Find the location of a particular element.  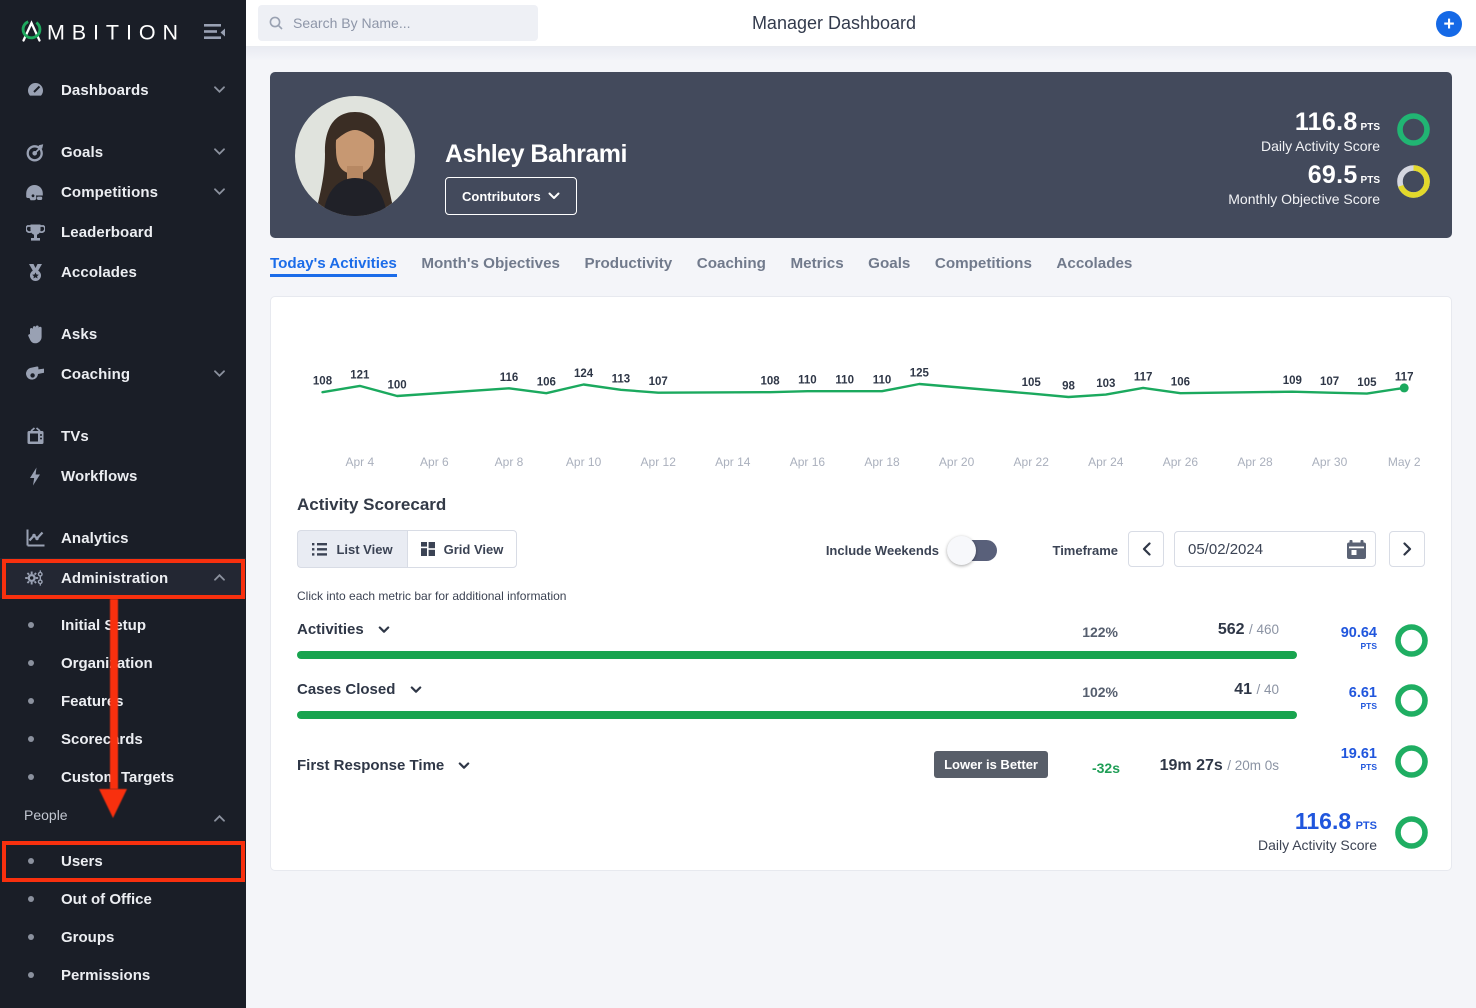

svg-text: Apr 24 is located at coordinates (1106, 462).